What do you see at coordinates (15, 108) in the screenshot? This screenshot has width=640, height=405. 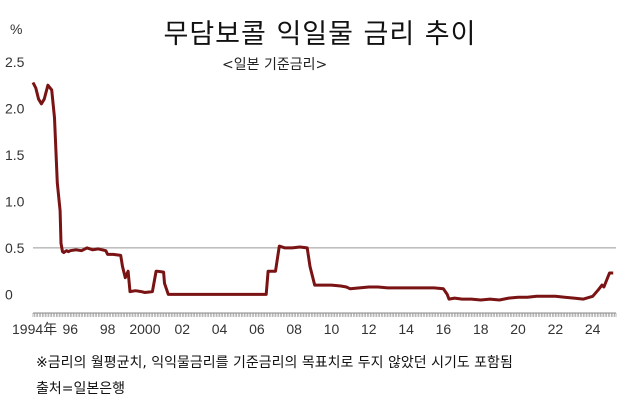 I see `y-tick-label: 2.0` at bounding box center [15, 108].